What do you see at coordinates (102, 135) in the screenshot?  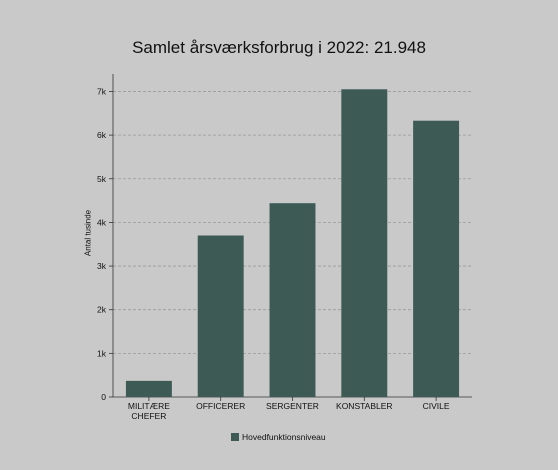 I see `y-tick-label: 6k` at bounding box center [102, 135].